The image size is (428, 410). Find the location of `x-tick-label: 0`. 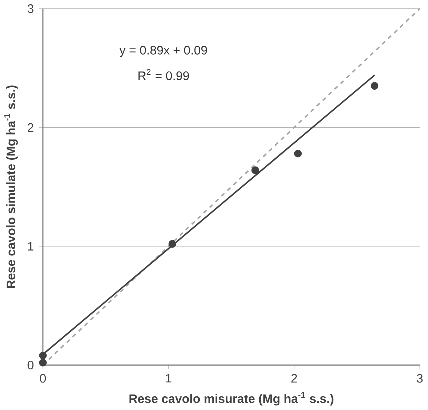

x-tick-label: 0 is located at coordinates (43, 378).